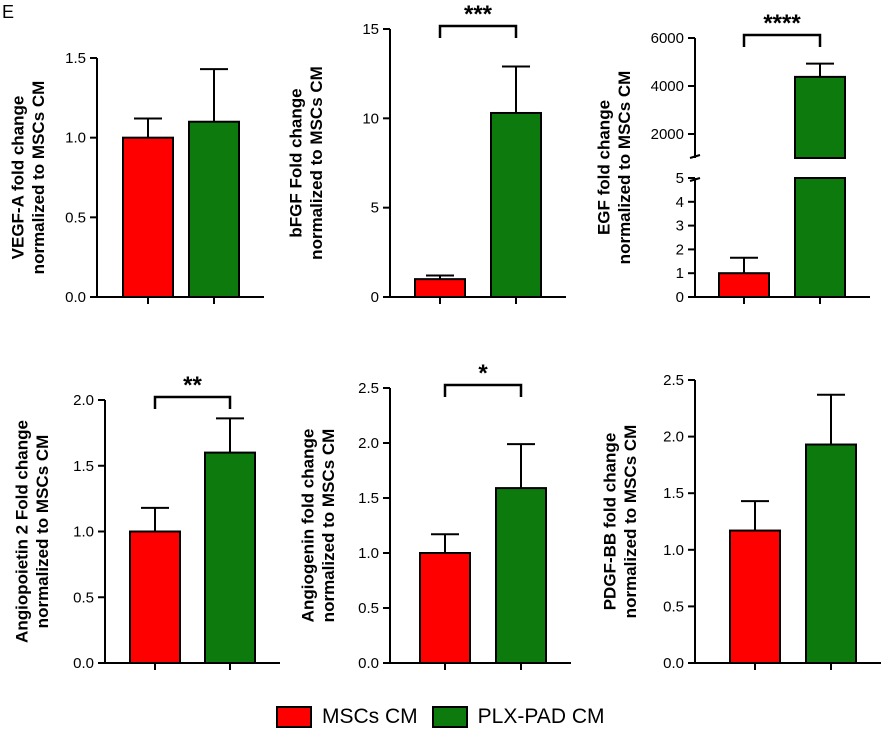 This screenshot has height=735, width=889. I want to click on y-tick-label: 2, so click(680, 249).